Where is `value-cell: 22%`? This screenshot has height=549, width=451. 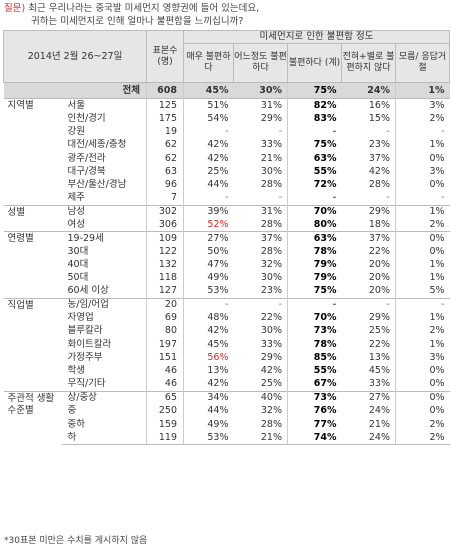 value-cell: 22% is located at coordinates (379, 251).